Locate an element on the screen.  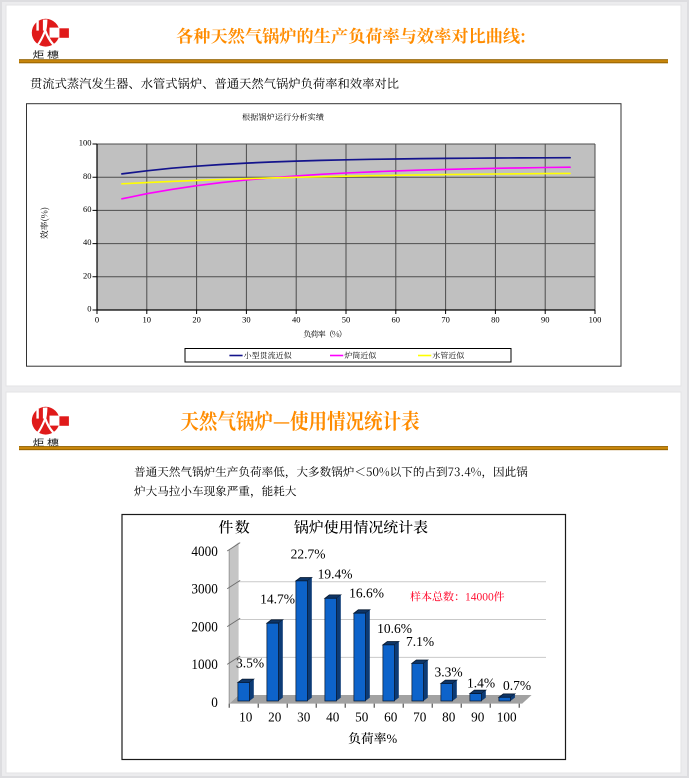
svg-text: 16.6% is located at coordinates (366, 593).